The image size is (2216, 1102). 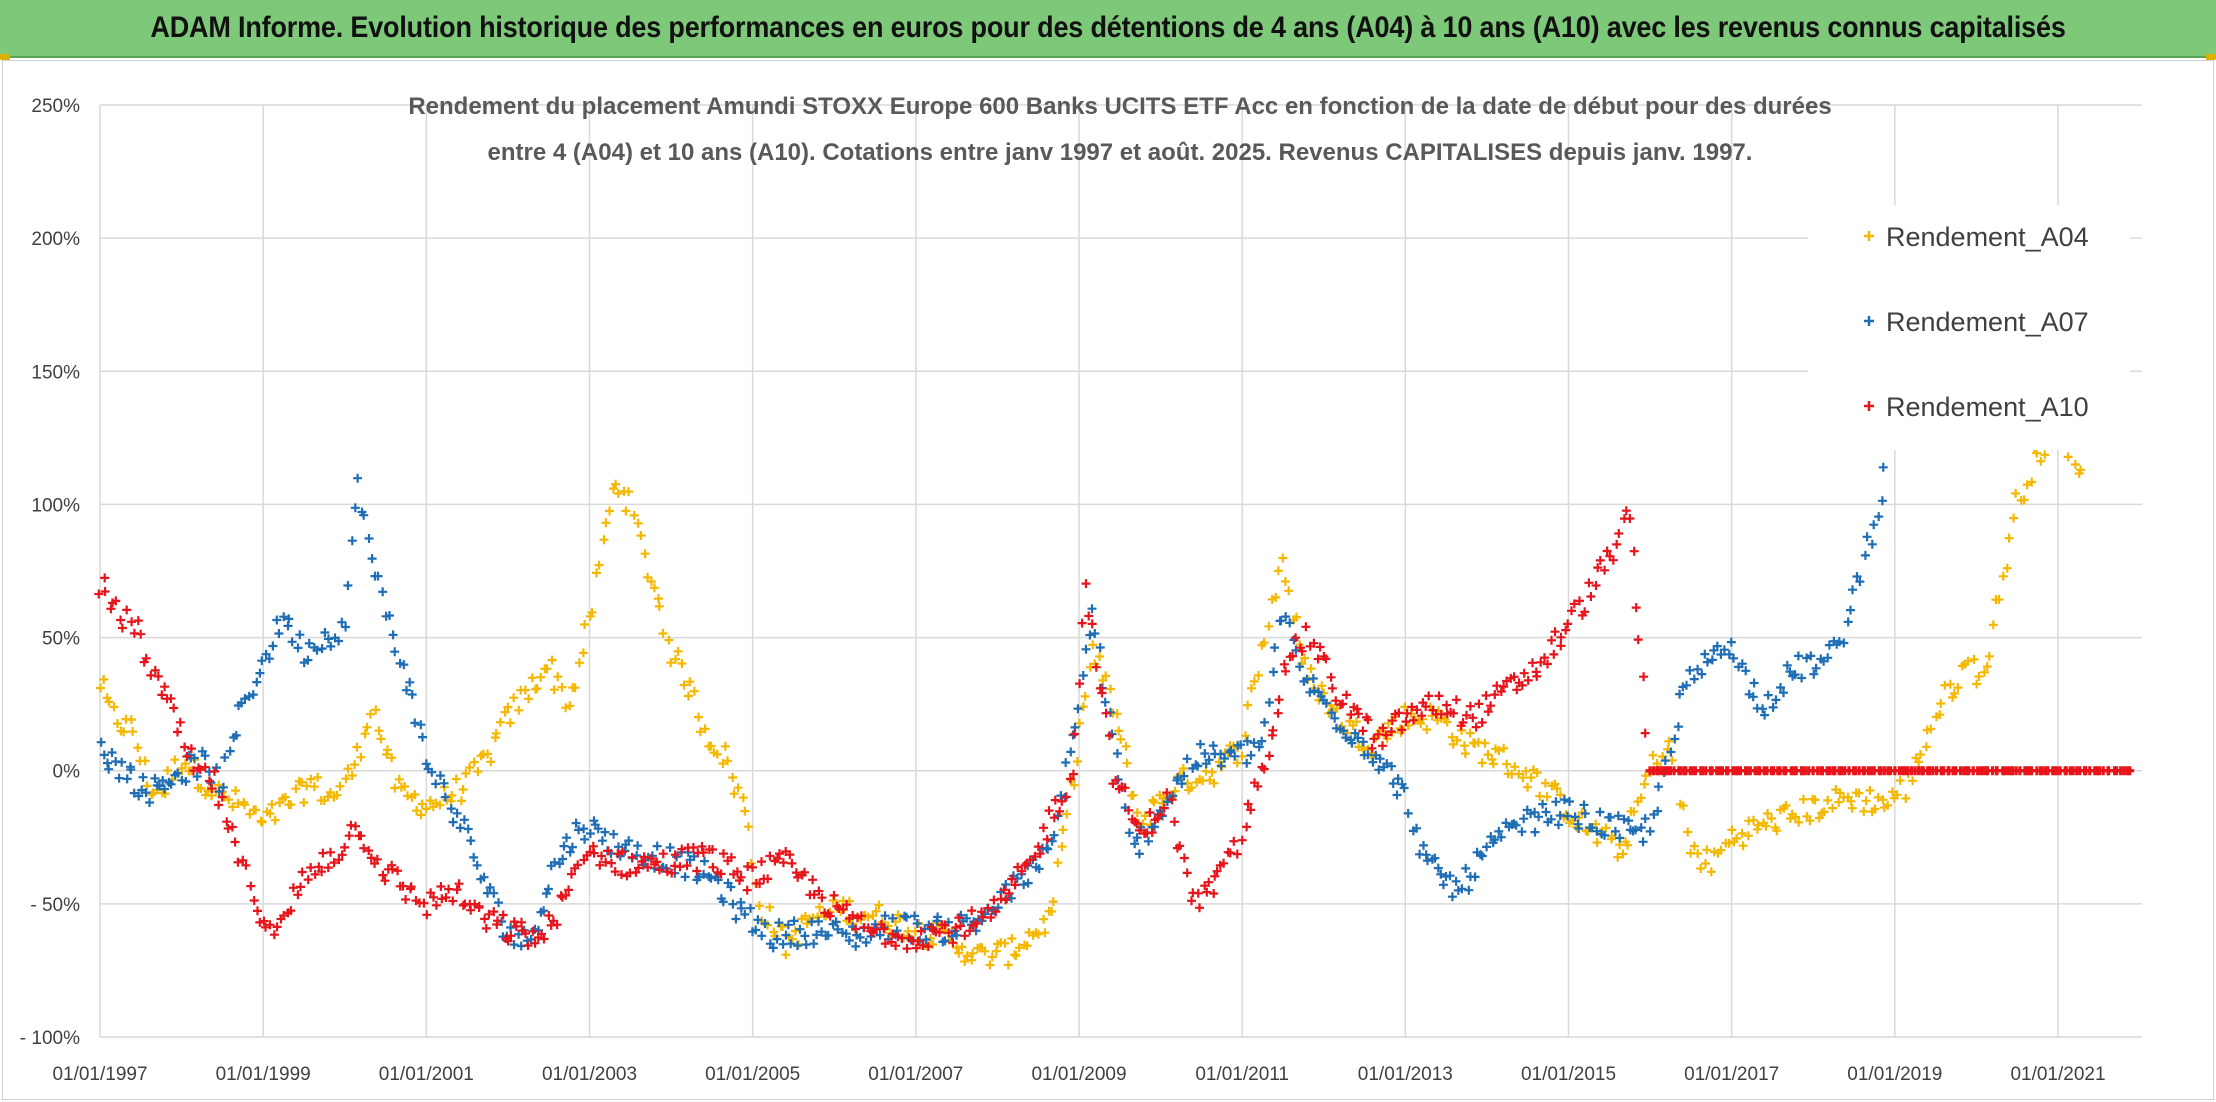 What do you see at coordinates (1976, 407) in the screenshot?
I see `legend-item-Rendement_A10: Rendement_A10` at bounding box center [1976, 407].